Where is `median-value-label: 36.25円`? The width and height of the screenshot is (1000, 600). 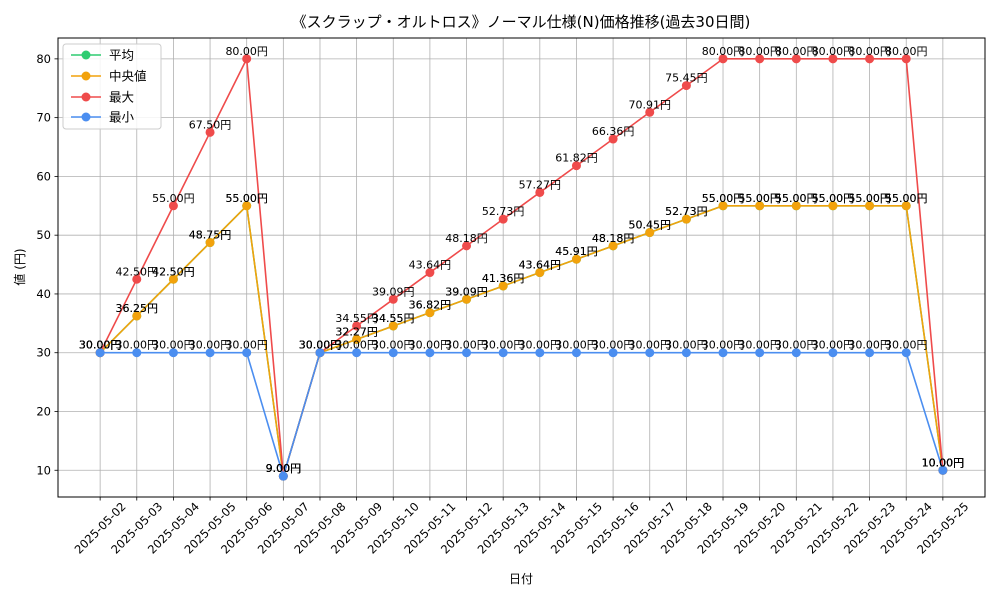 median-value-label: 36.25円 is located at coordinates (137, 308).